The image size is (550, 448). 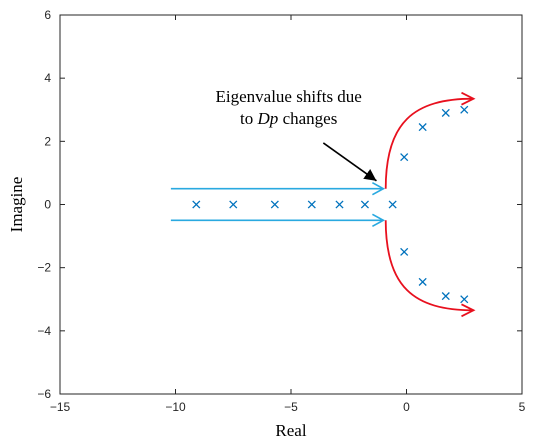 I want to click on annotation-line2: to Dp changes, so click(x=288, y=118).